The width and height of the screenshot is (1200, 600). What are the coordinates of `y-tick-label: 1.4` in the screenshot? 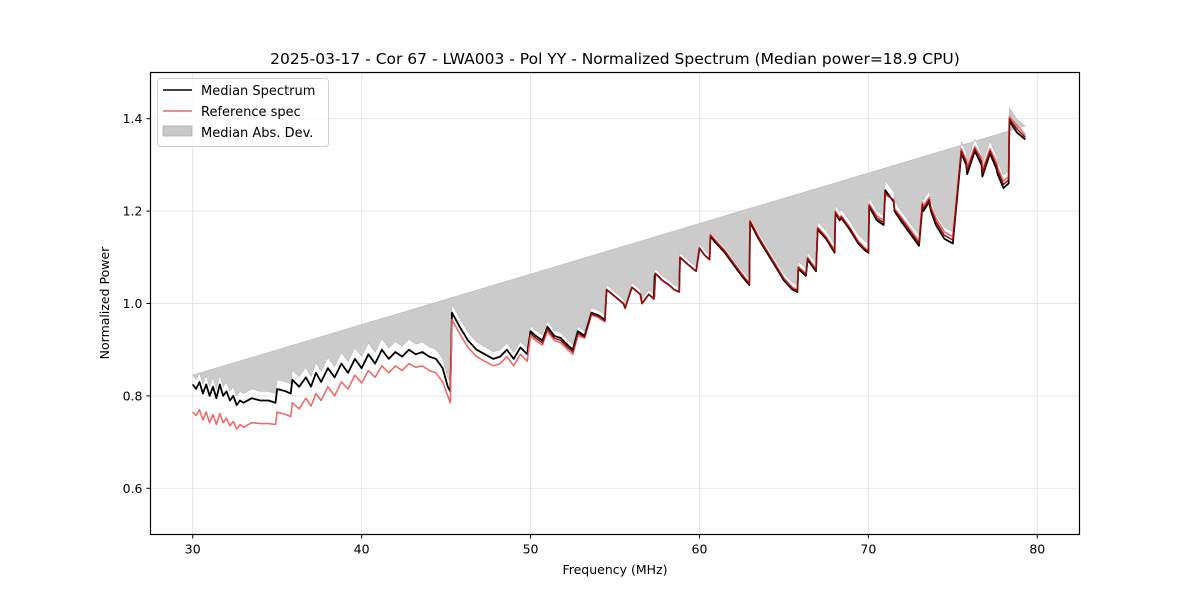 It's located at (133, 118).